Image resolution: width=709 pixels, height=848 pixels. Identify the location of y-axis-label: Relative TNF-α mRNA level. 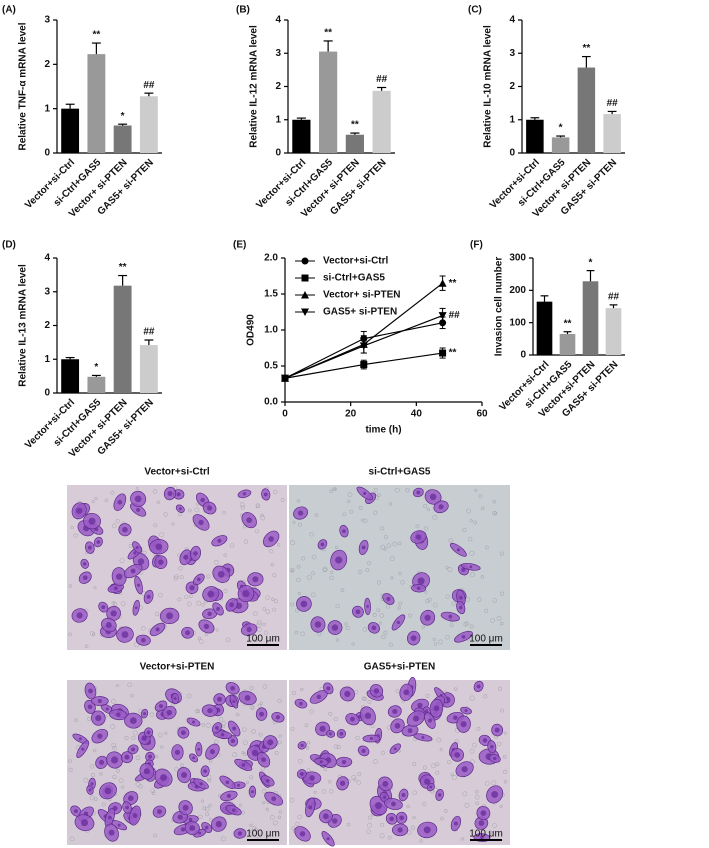
(23, 86).